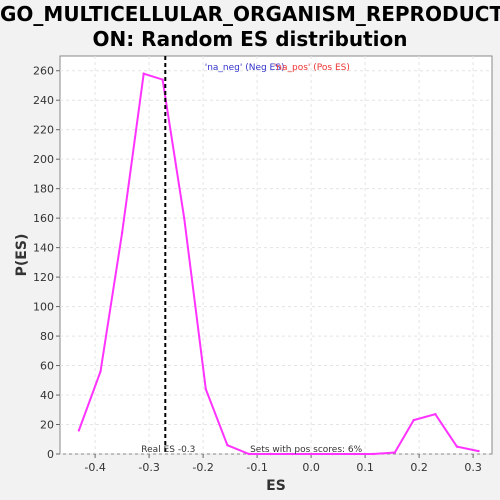  What do you see at coordinates (245, 68) in the screenshot?
I see `legend-neg-es: 'na_neg' (Neg ES)` at bounding box center [245, 68].